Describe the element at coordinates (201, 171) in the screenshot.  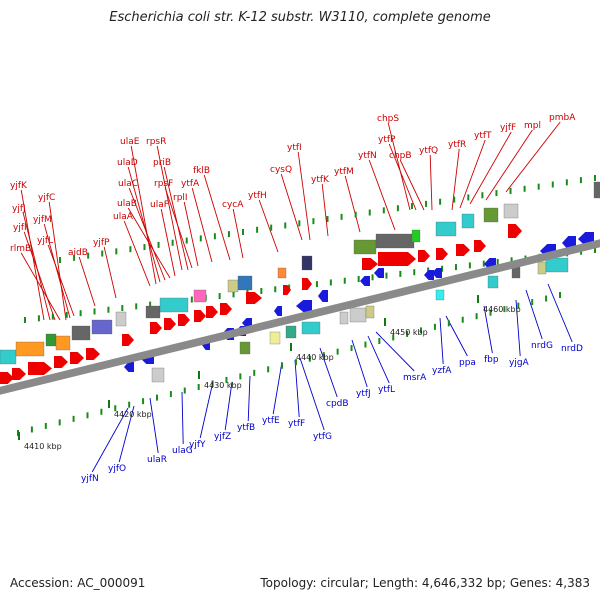
I see `gene-label-fklB: fklB` at that location.